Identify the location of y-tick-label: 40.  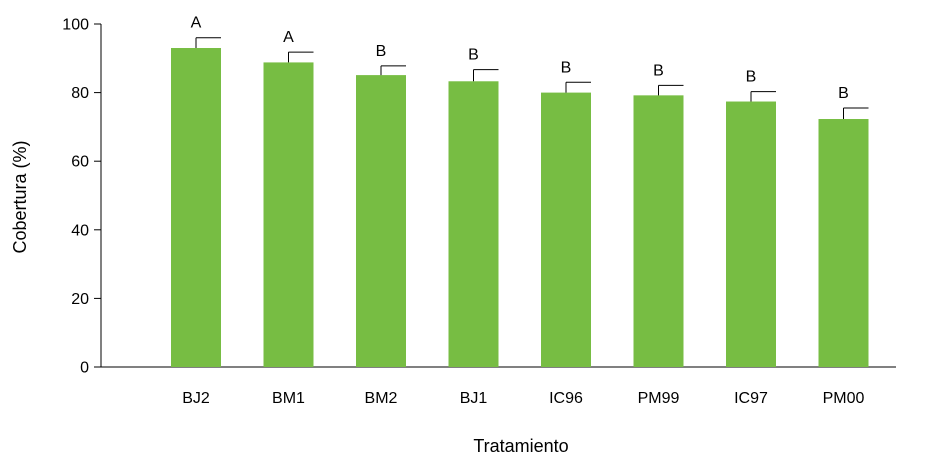
(80, 230).